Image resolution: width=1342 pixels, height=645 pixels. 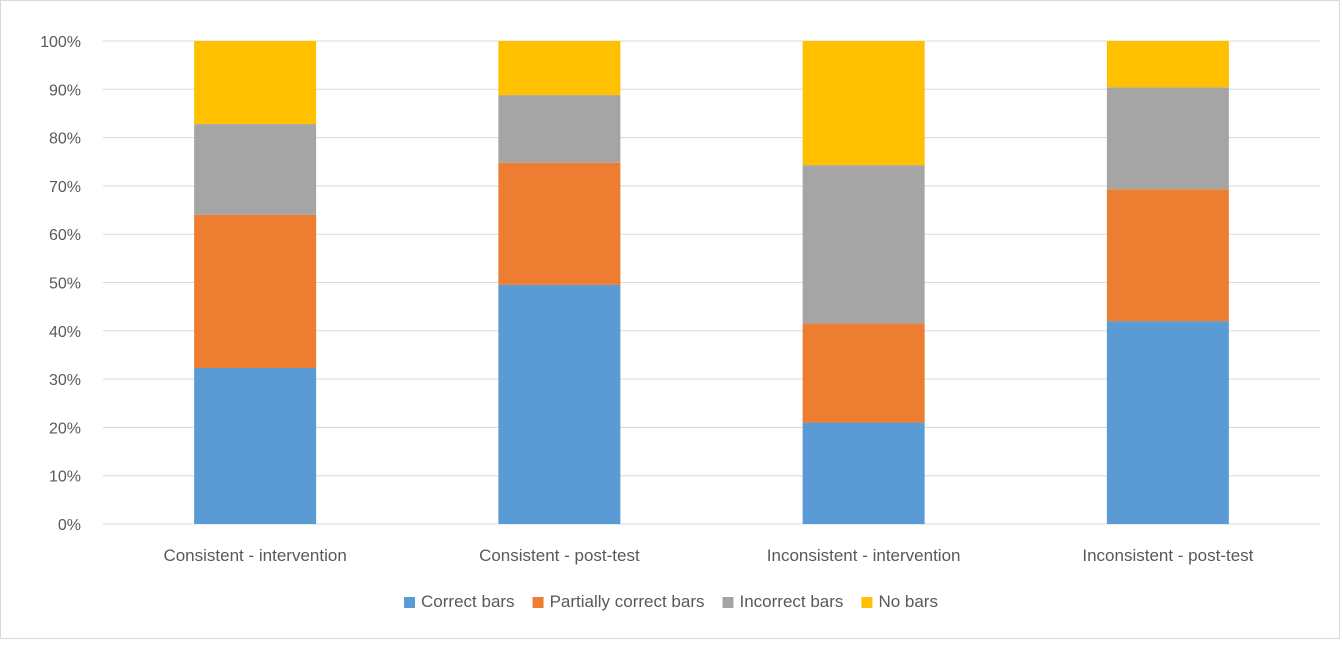 I want to click on y-axis-tick-labels: 0% 10% 20% 30% 40% 50% 60% 70% 80% 90% 100%, so click(x=60, y=284).